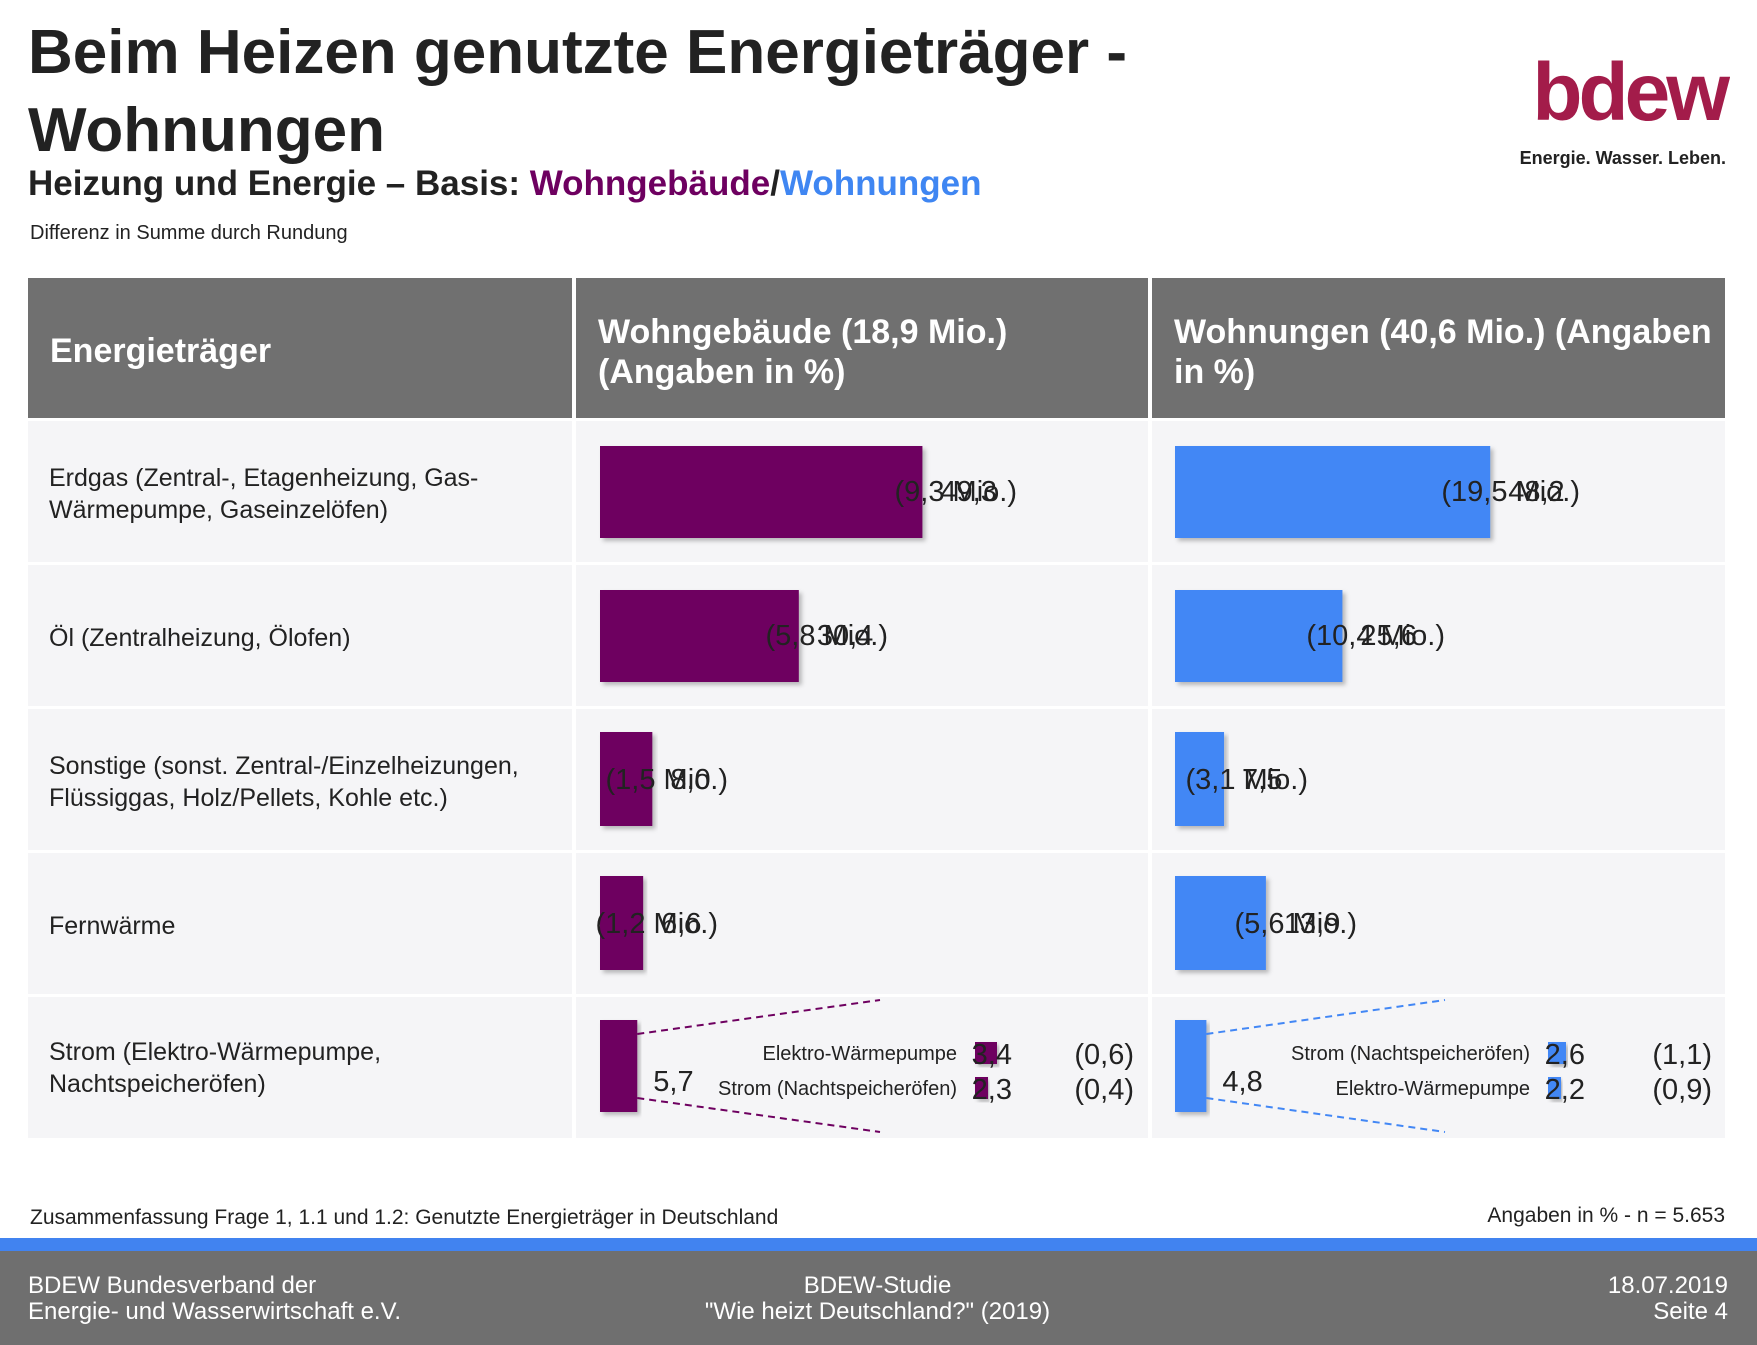 This screenshot has width=1757, height=1345. I want to click on mio-label: (5,6 Mio.), so click(1296, 924).